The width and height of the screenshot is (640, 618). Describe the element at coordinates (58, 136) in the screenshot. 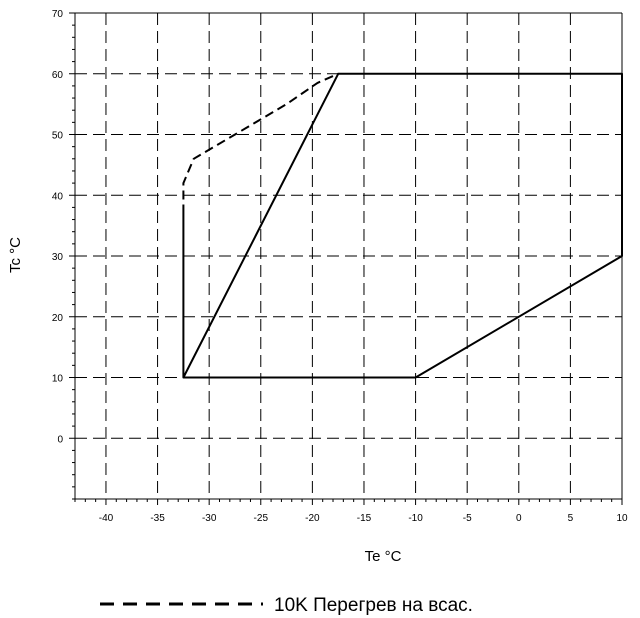

I see `y-tick-label: 50` at that location.